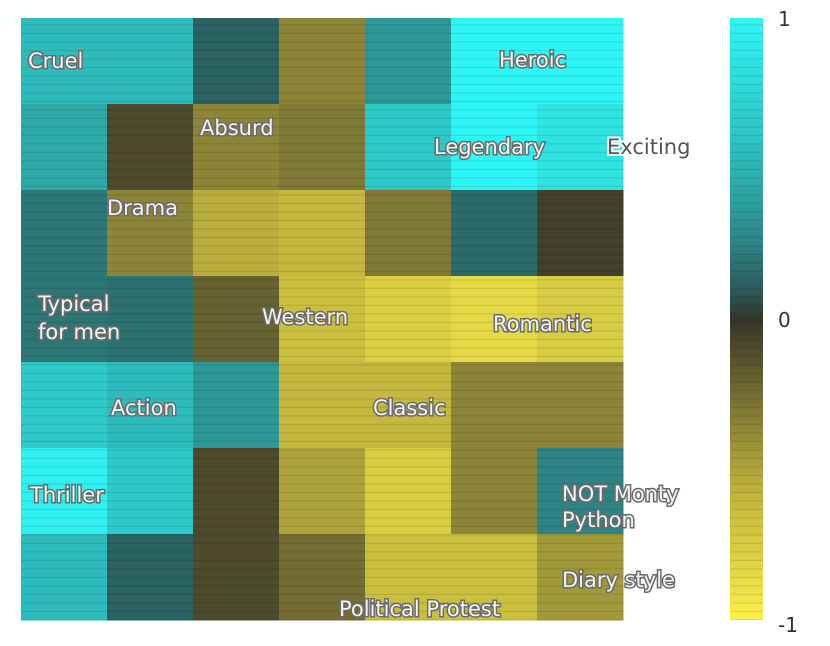  Describe the element at coordinates (322, 147) in the screenshot. I see `heatmap-cell-r1-c3` at that location.